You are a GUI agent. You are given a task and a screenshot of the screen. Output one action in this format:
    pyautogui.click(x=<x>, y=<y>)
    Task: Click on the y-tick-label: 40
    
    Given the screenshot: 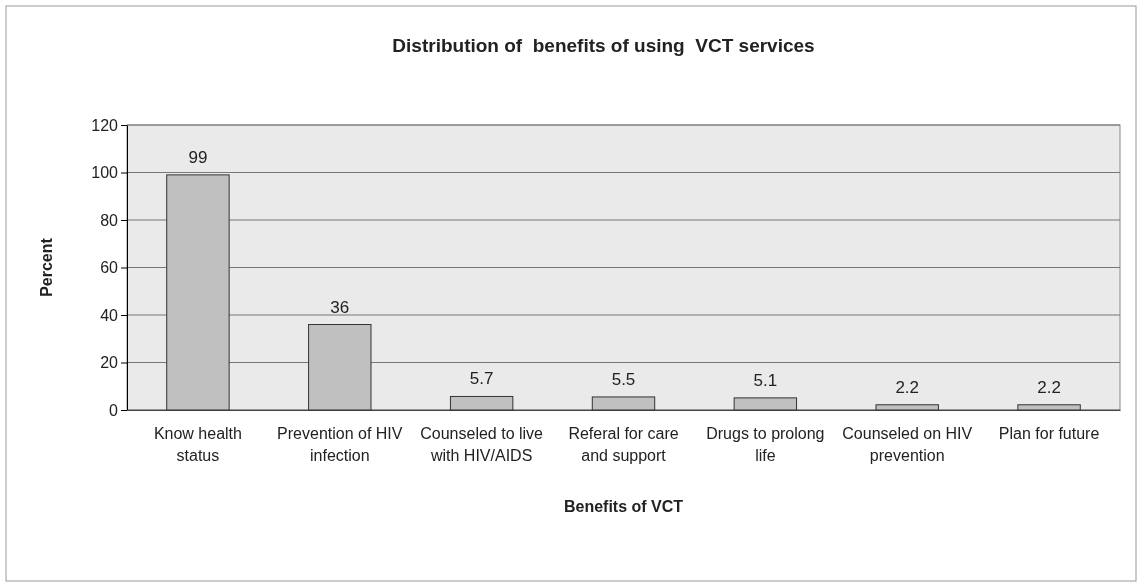 What is the action you would take?
    pyautogui.click(x=109, y=315)
    